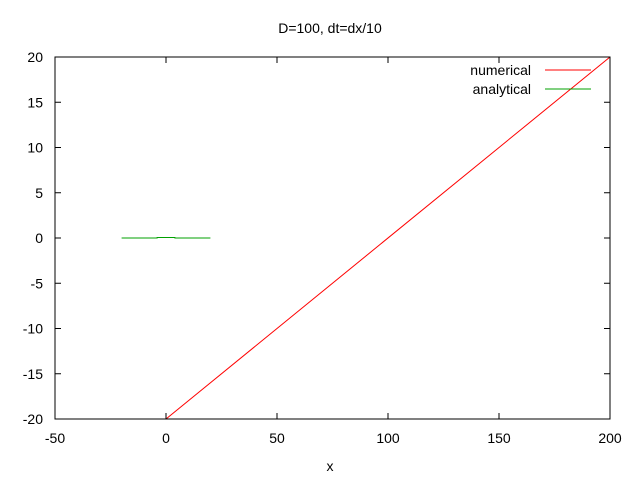 The width and height of the screenshot is (640, 480). Describe the element at coordinates (35, 148) in the screenshot. I see `y-tick-label: 10` at that location.